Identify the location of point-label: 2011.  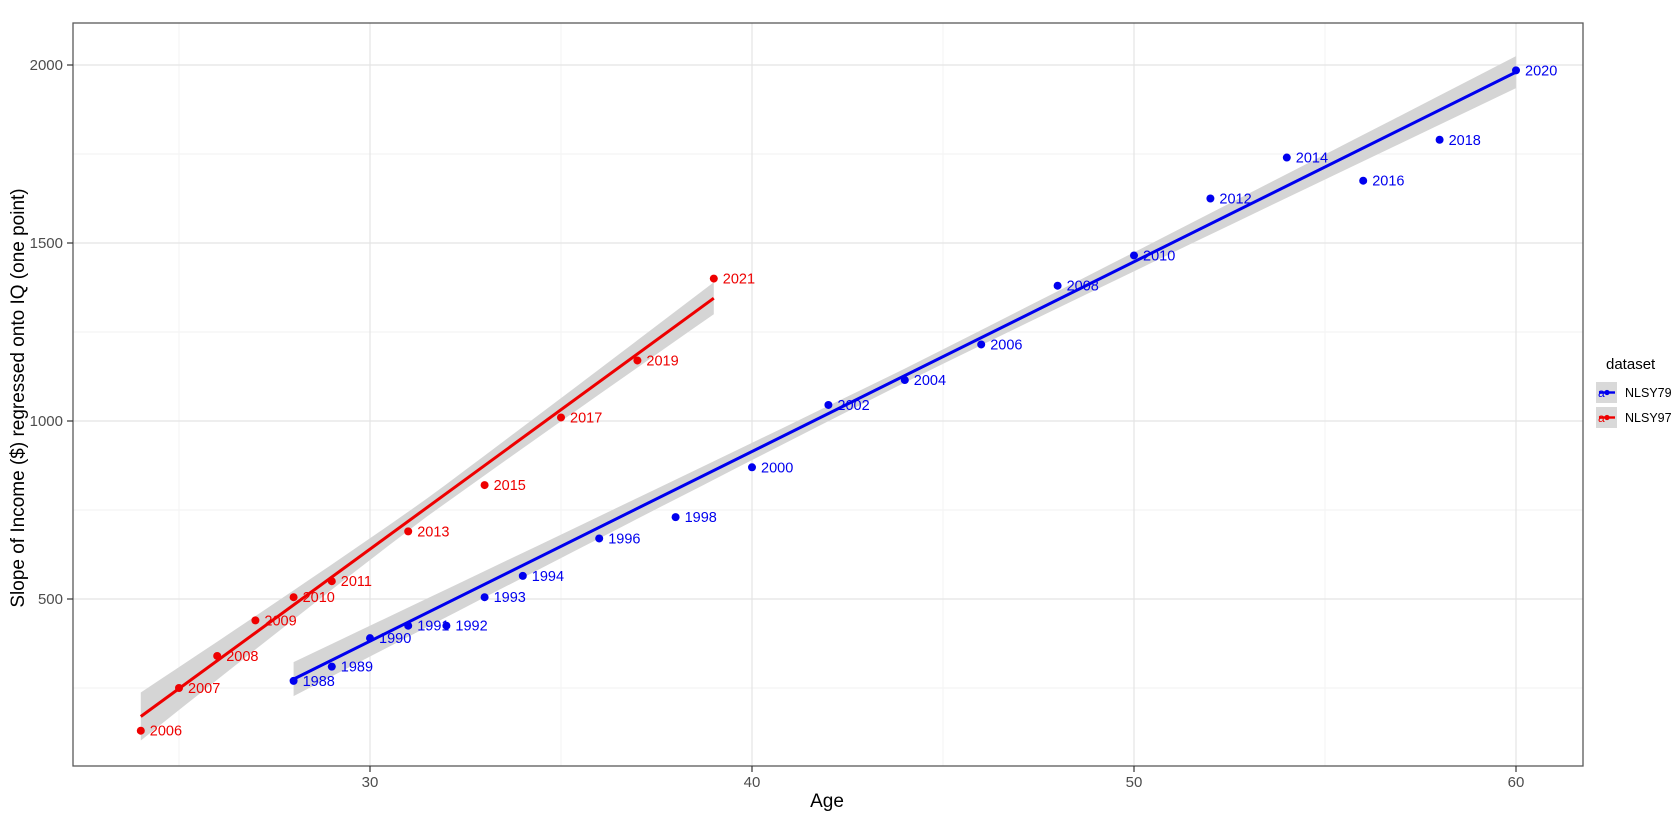
(356, 582).